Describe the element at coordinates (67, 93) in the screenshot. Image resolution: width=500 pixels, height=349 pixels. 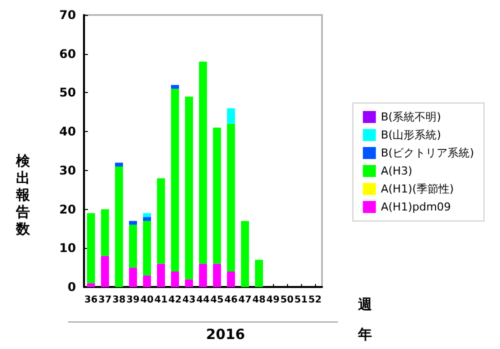
I see `y-tick-label: 50` at that location.